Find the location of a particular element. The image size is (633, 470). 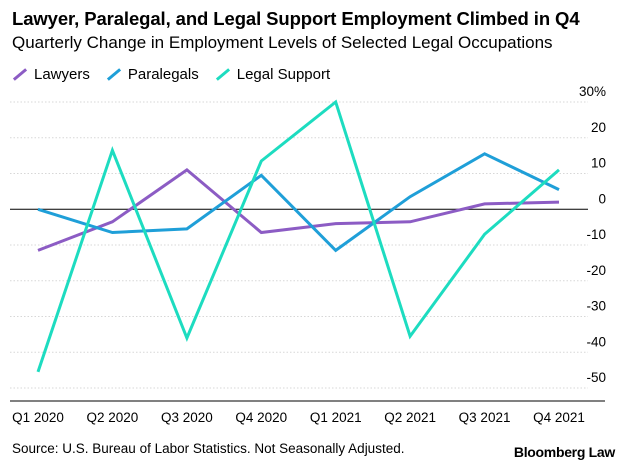

x-tick-label: Q4 2021 is located at coordinates (559, 417).